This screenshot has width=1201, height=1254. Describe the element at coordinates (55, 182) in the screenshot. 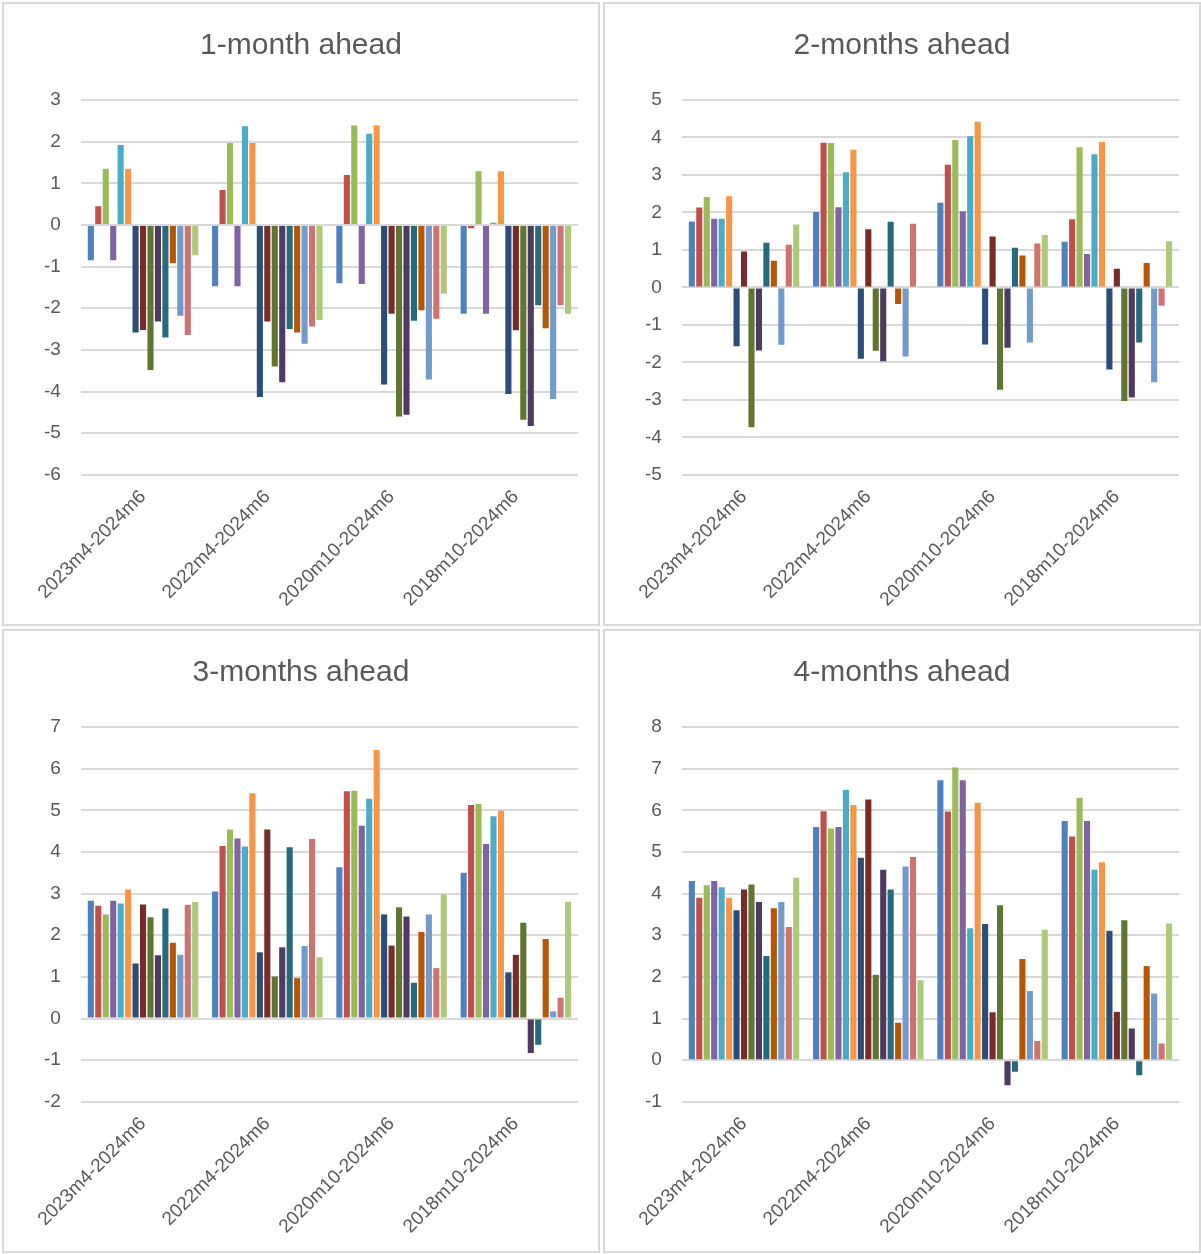

I see `y-tick-label: 1` at that location.